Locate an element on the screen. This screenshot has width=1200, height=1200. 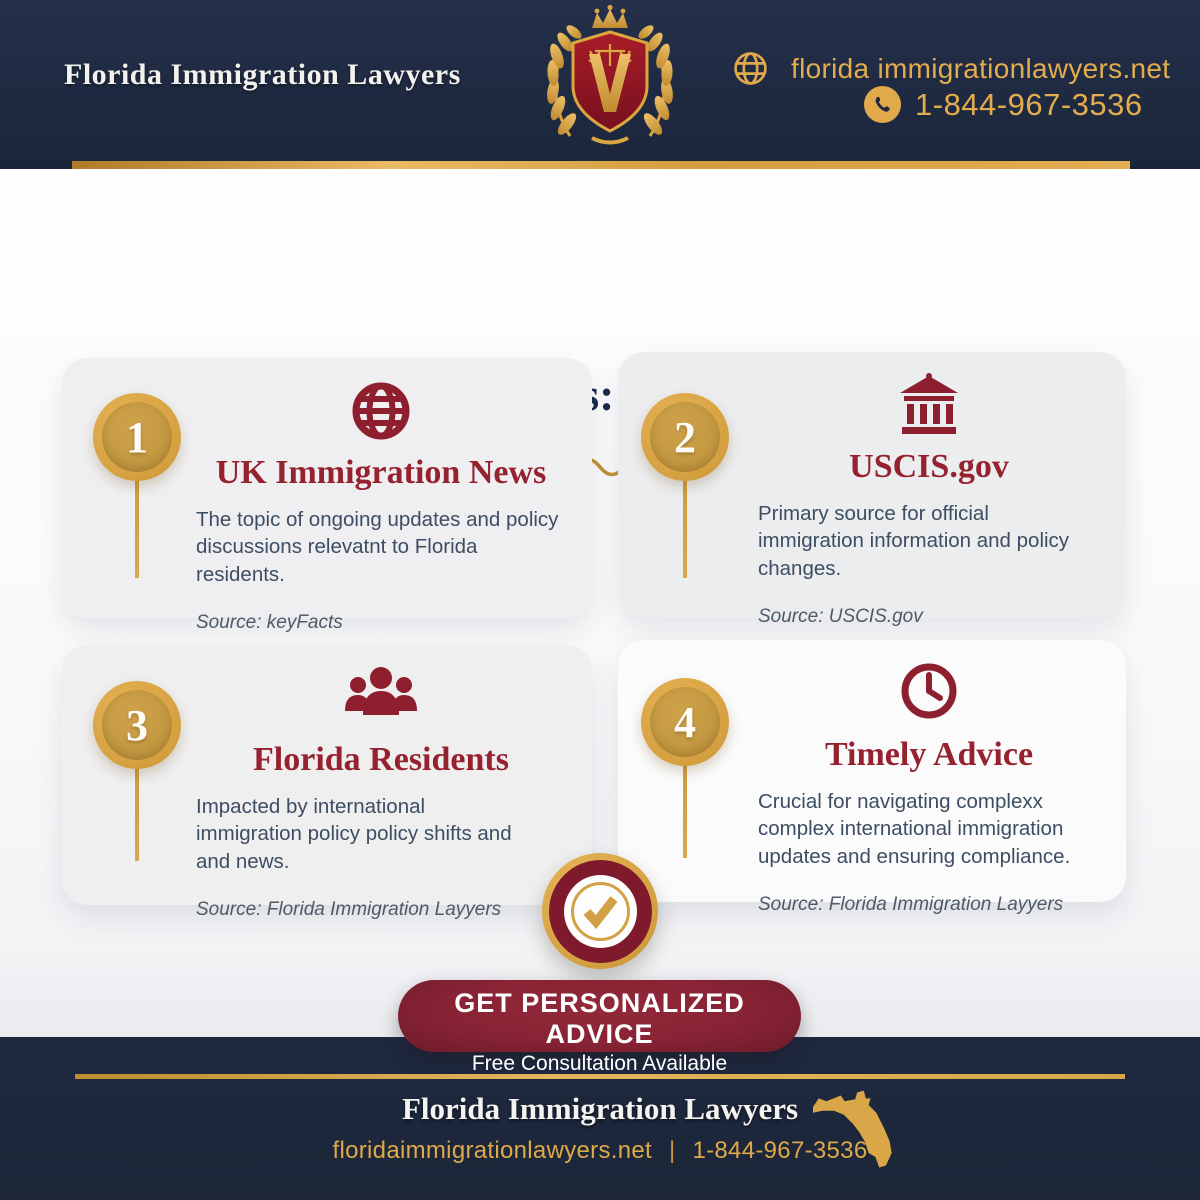
law-firm-emblem-logo is located at coordinates (610, 74).